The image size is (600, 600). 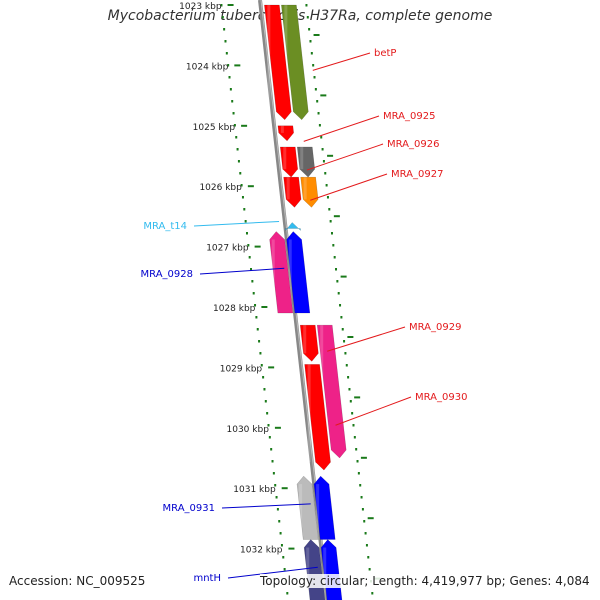 I want to click on gene-track-ff0000, so click(x=278, y=62).